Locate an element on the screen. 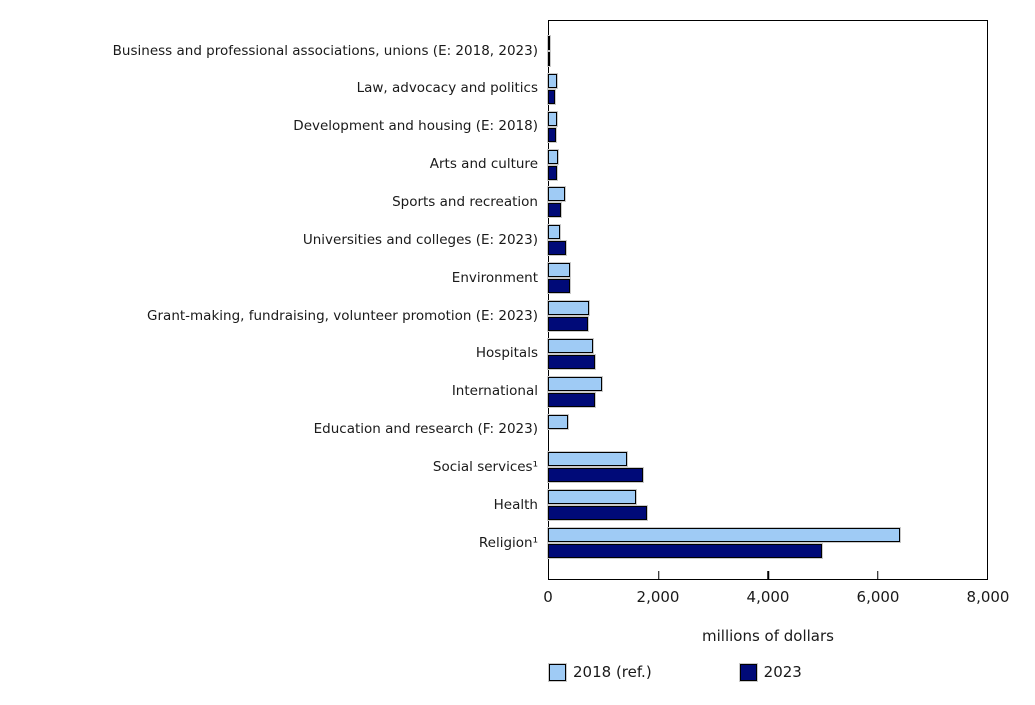 Image resolution: width=1035 pixels, height=705 pixels. category-row: Hospitals is located at coordinates (494, 354).